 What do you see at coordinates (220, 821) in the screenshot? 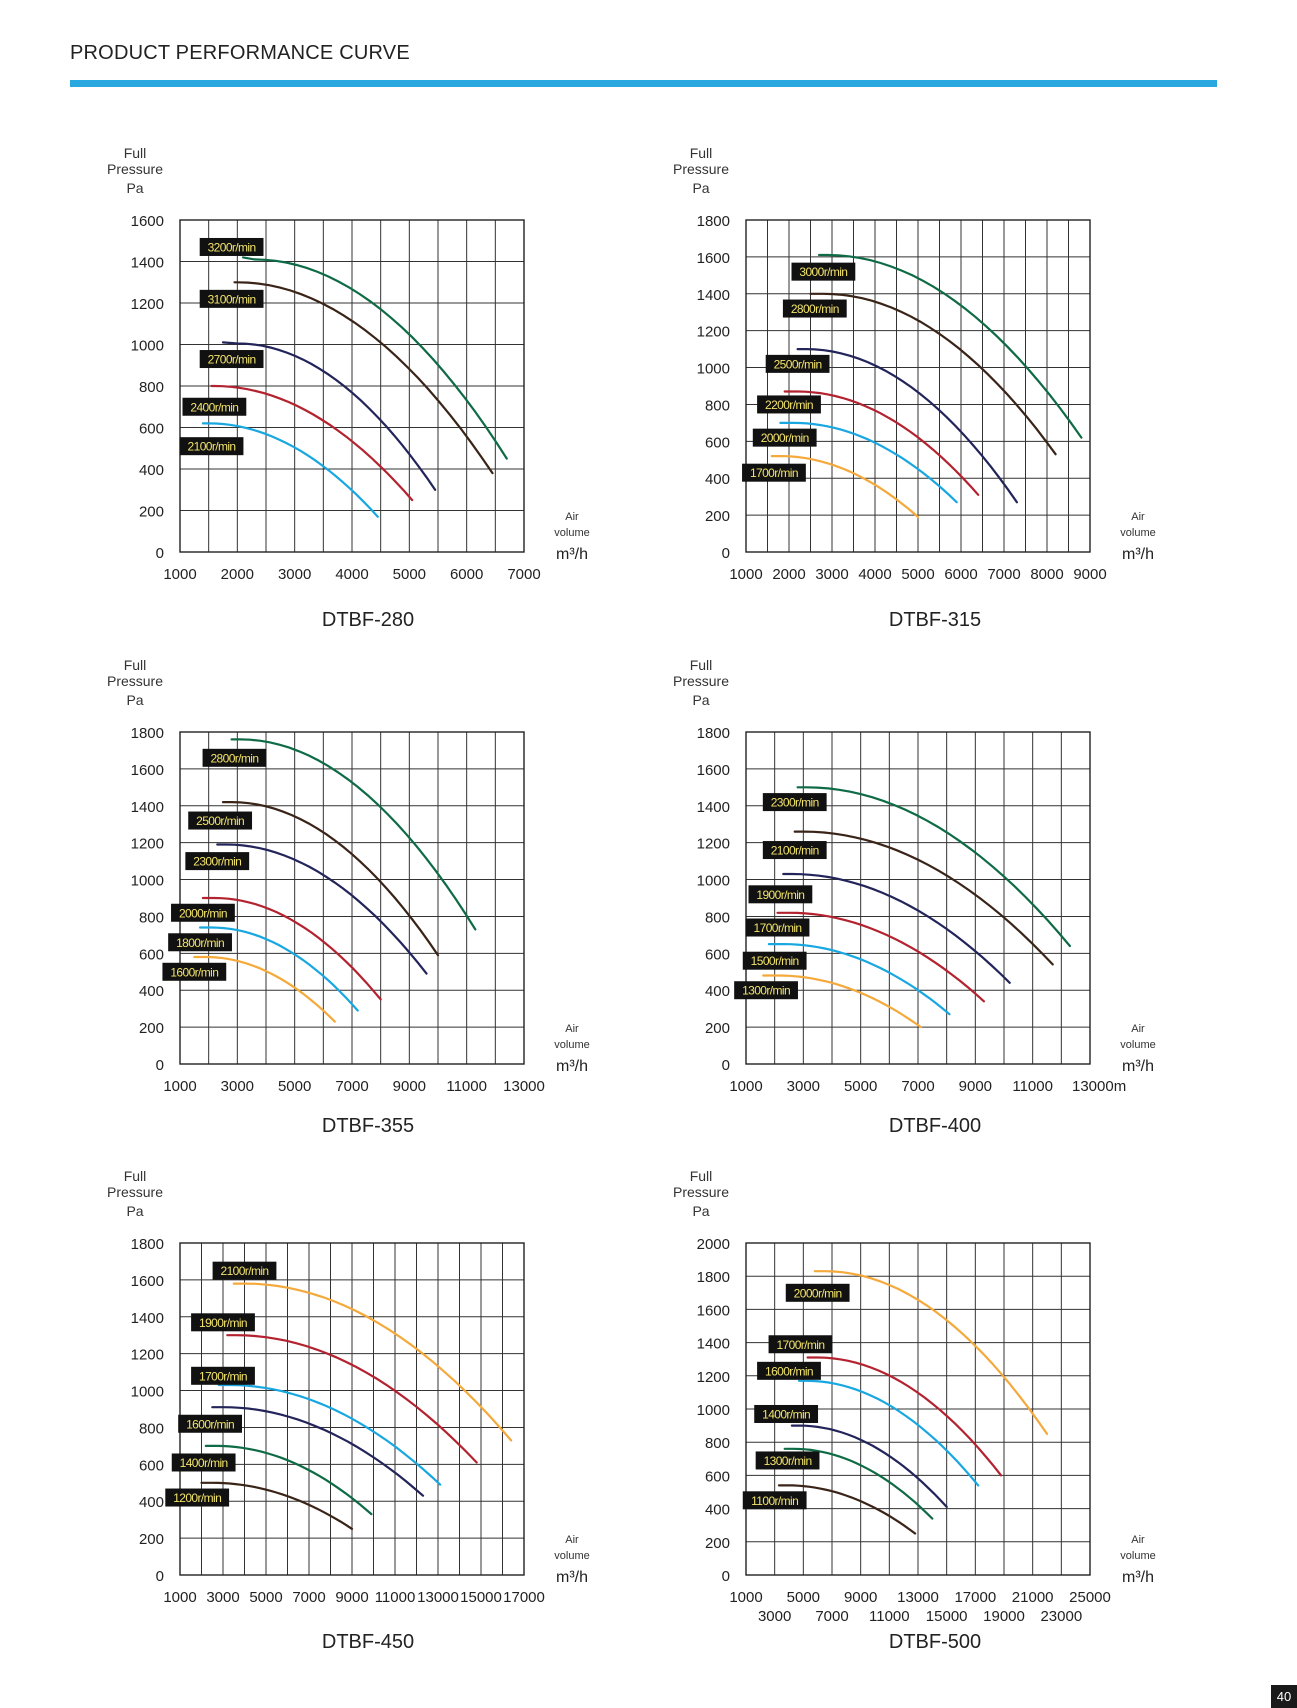
I see `series-label-text: 2500r/min` at bounding box center [220, 821].